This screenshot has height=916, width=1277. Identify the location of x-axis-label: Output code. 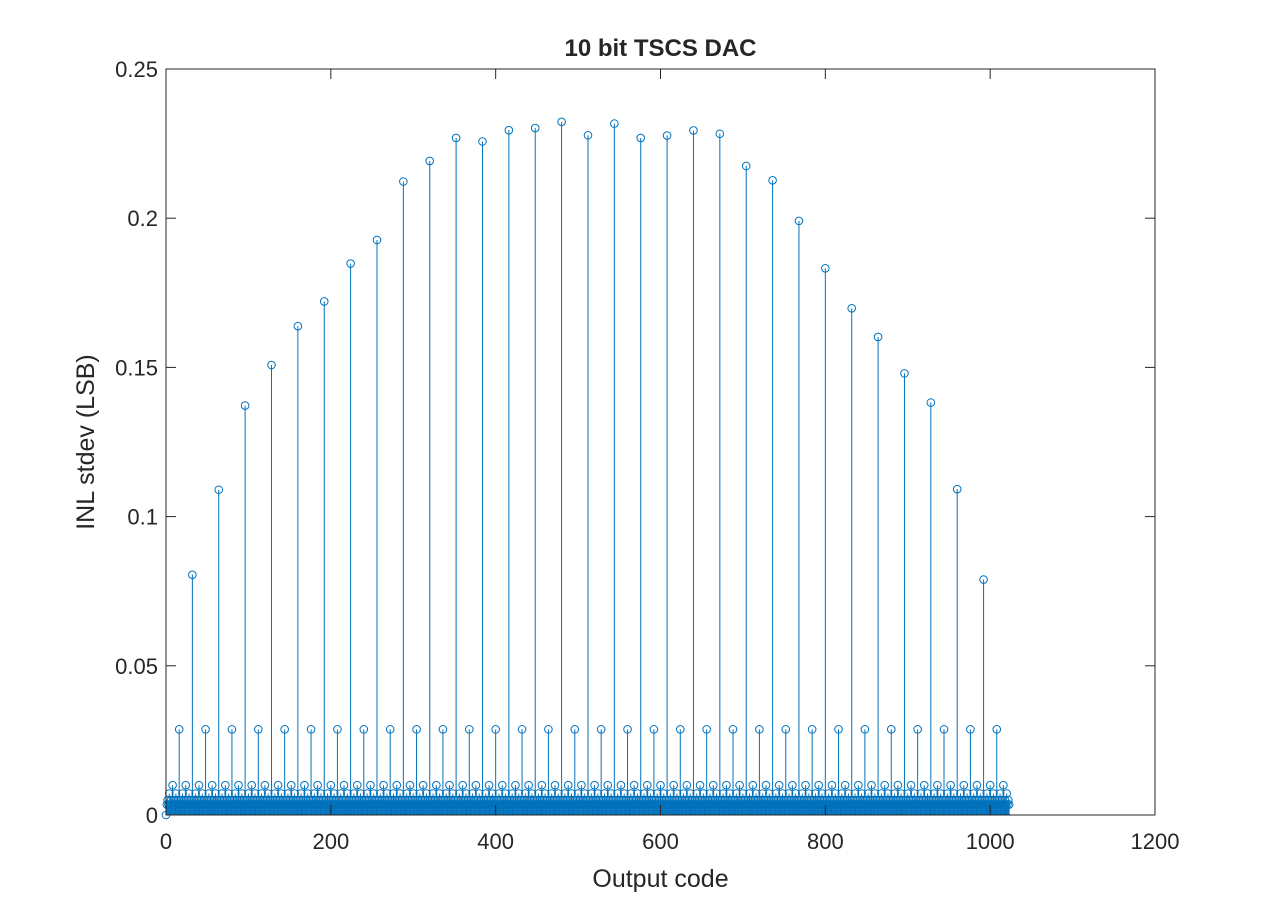
(660, 879).